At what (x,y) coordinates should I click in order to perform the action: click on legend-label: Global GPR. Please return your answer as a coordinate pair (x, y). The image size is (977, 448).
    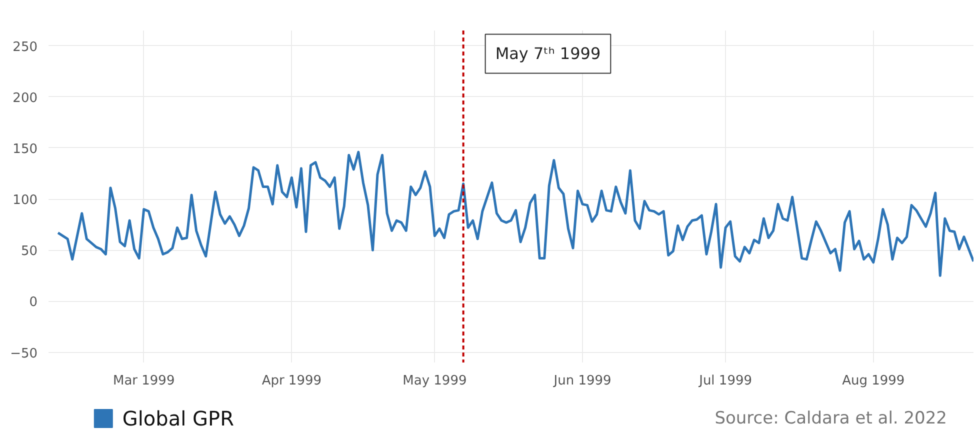
    Looking at the image, I should click on (178, 418).